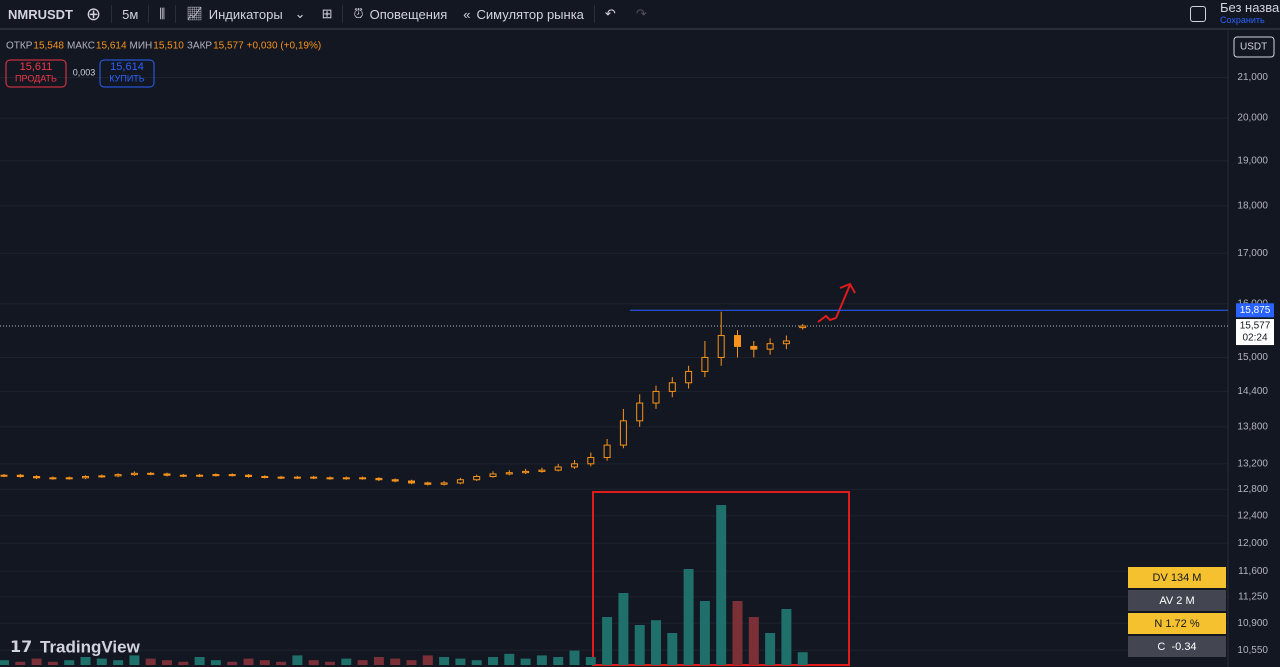  What do you see at coordinates (1252, 77) in the screenshot?
I see `y-tick-label: 21,000` at bounding box center [1252, 77].